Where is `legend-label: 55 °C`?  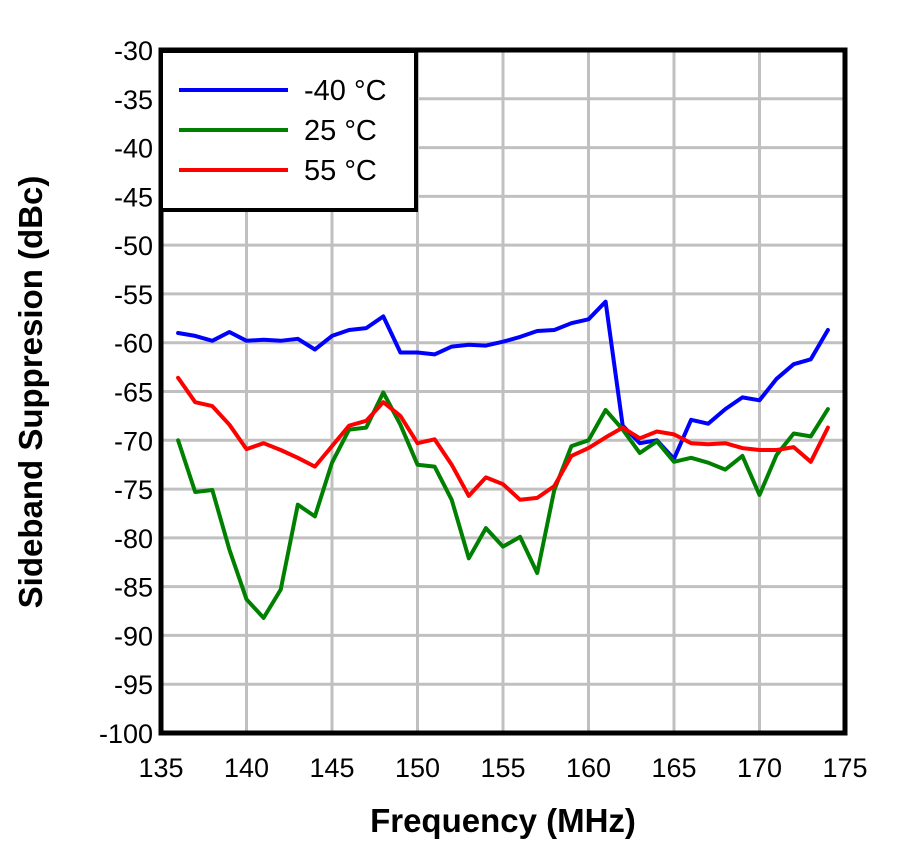
legend-label: 55 °C is located at coordinates (340, 171).